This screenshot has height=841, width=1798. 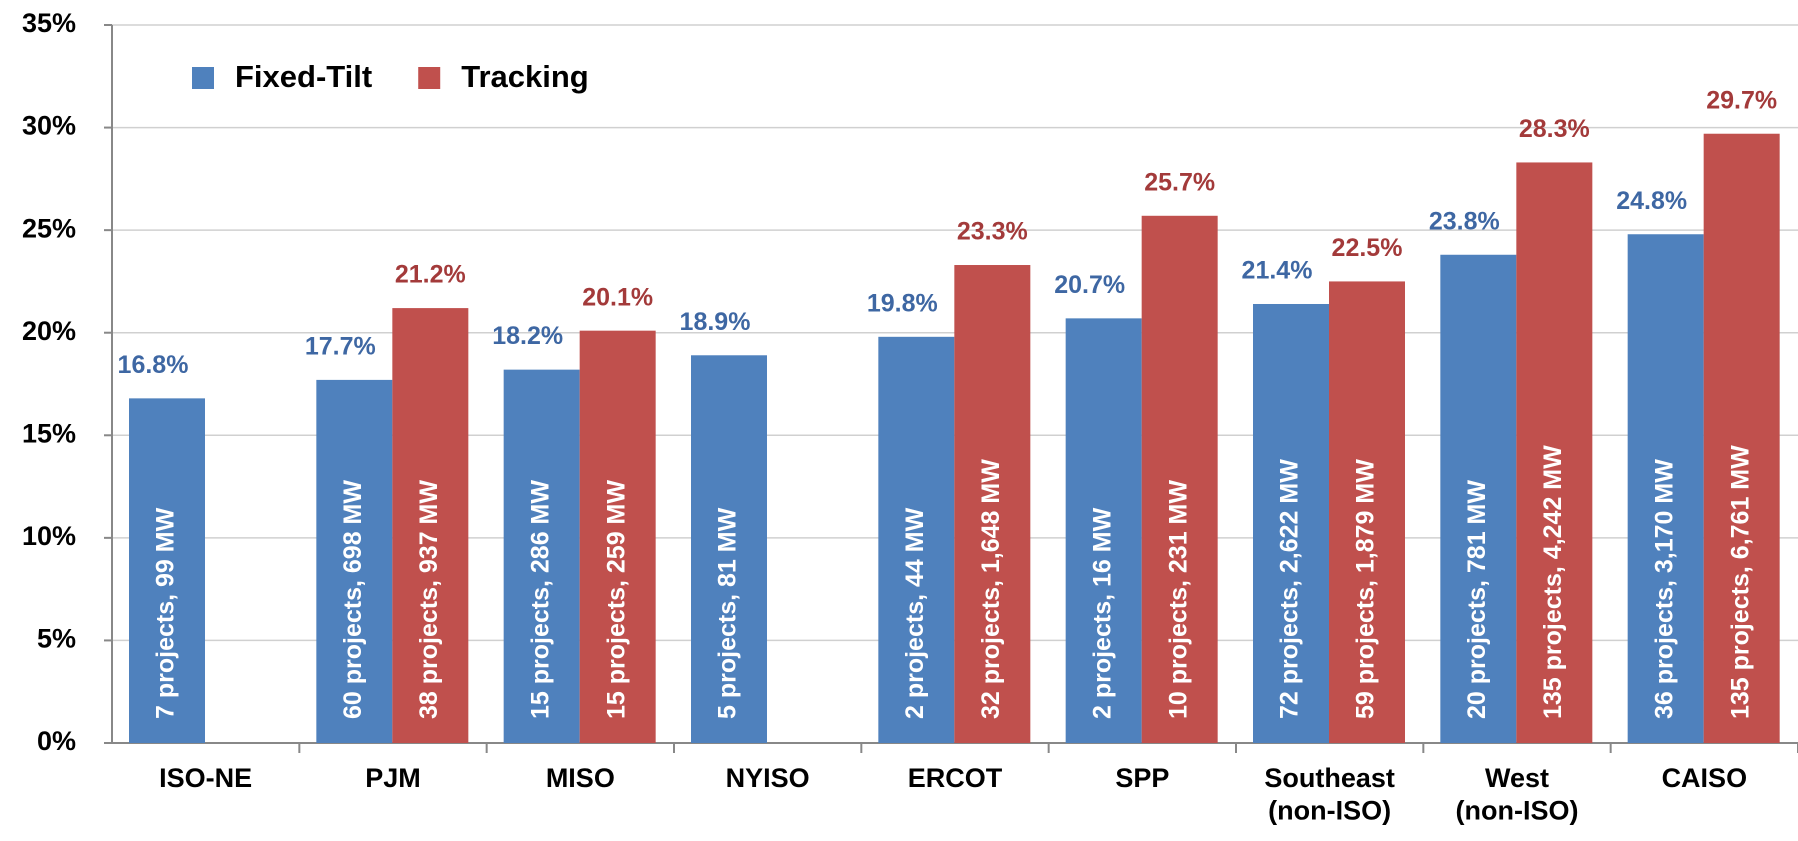 What do you see at coordinates (1553, 582) in the screenshot?
I see `bar-annotation: 135 projects, 4,242 MW` at bounding box center [1553, 582].